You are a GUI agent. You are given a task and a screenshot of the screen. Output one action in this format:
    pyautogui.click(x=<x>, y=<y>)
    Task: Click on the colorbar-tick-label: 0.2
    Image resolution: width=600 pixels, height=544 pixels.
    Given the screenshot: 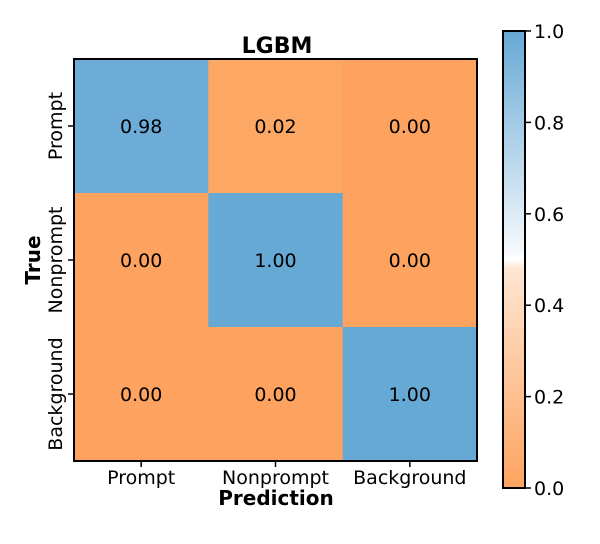 What is the action you would take?
    pyautogui.click(x=549, y=398)
    